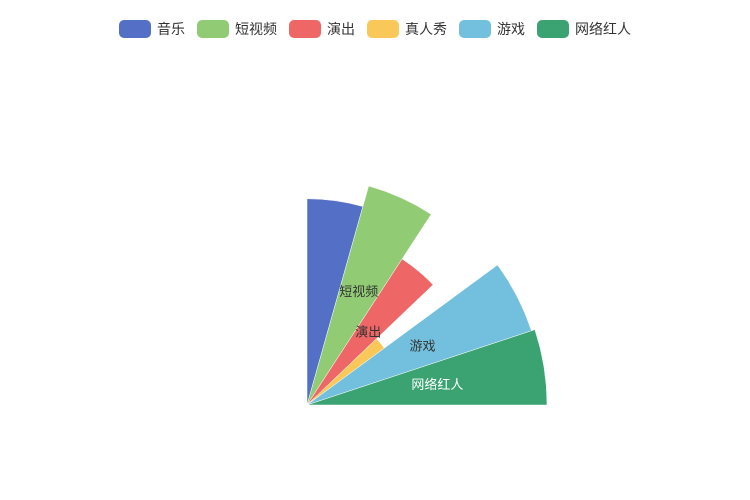 Image resolution: width=750 pixels, height=500 pixels. I want to click on legend-label: 网络红人, so click(603, 30).